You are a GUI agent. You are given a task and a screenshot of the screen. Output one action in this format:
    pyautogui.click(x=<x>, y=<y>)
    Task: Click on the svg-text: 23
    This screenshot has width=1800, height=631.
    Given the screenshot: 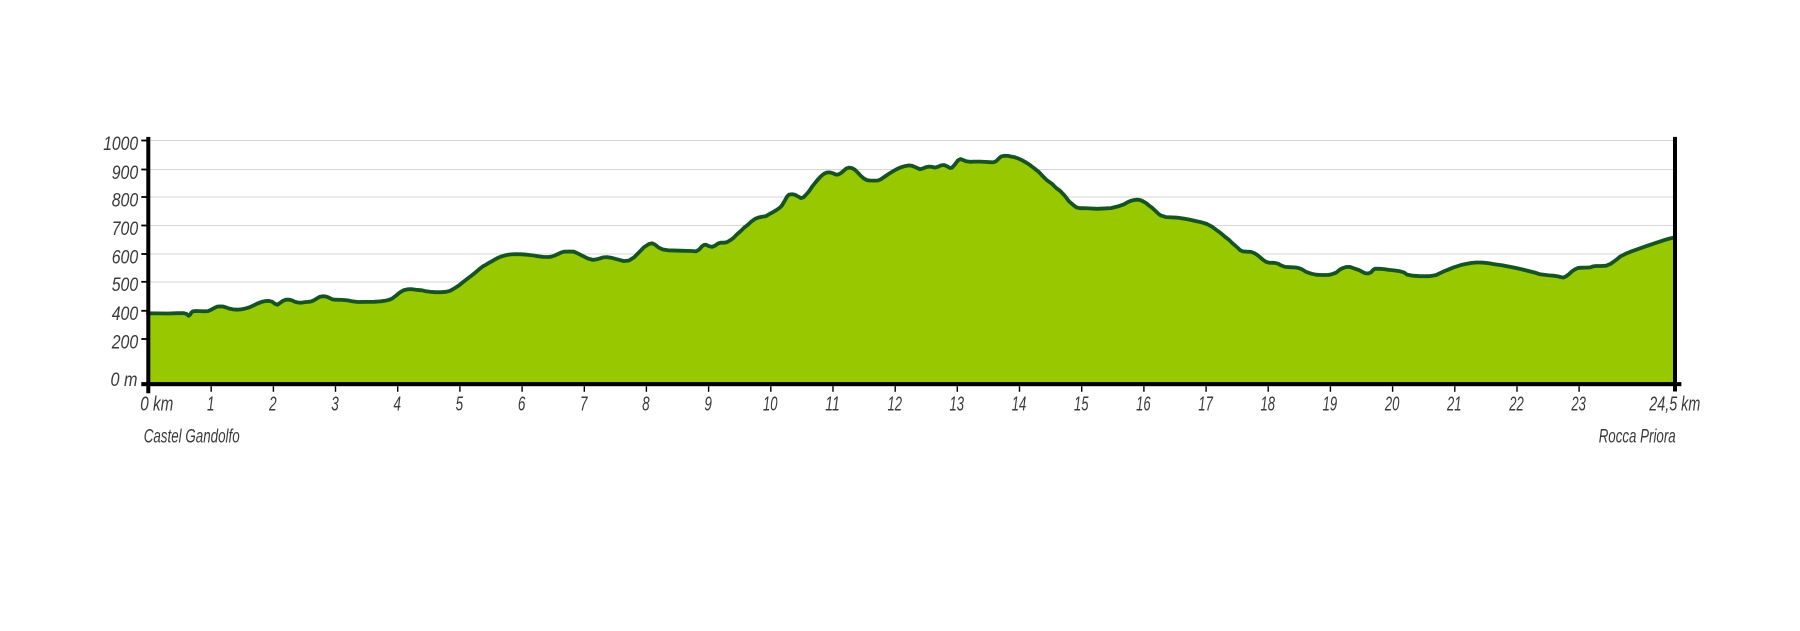 What is the action you would take?
    pyautogui.click(x=1579, y=404)
    